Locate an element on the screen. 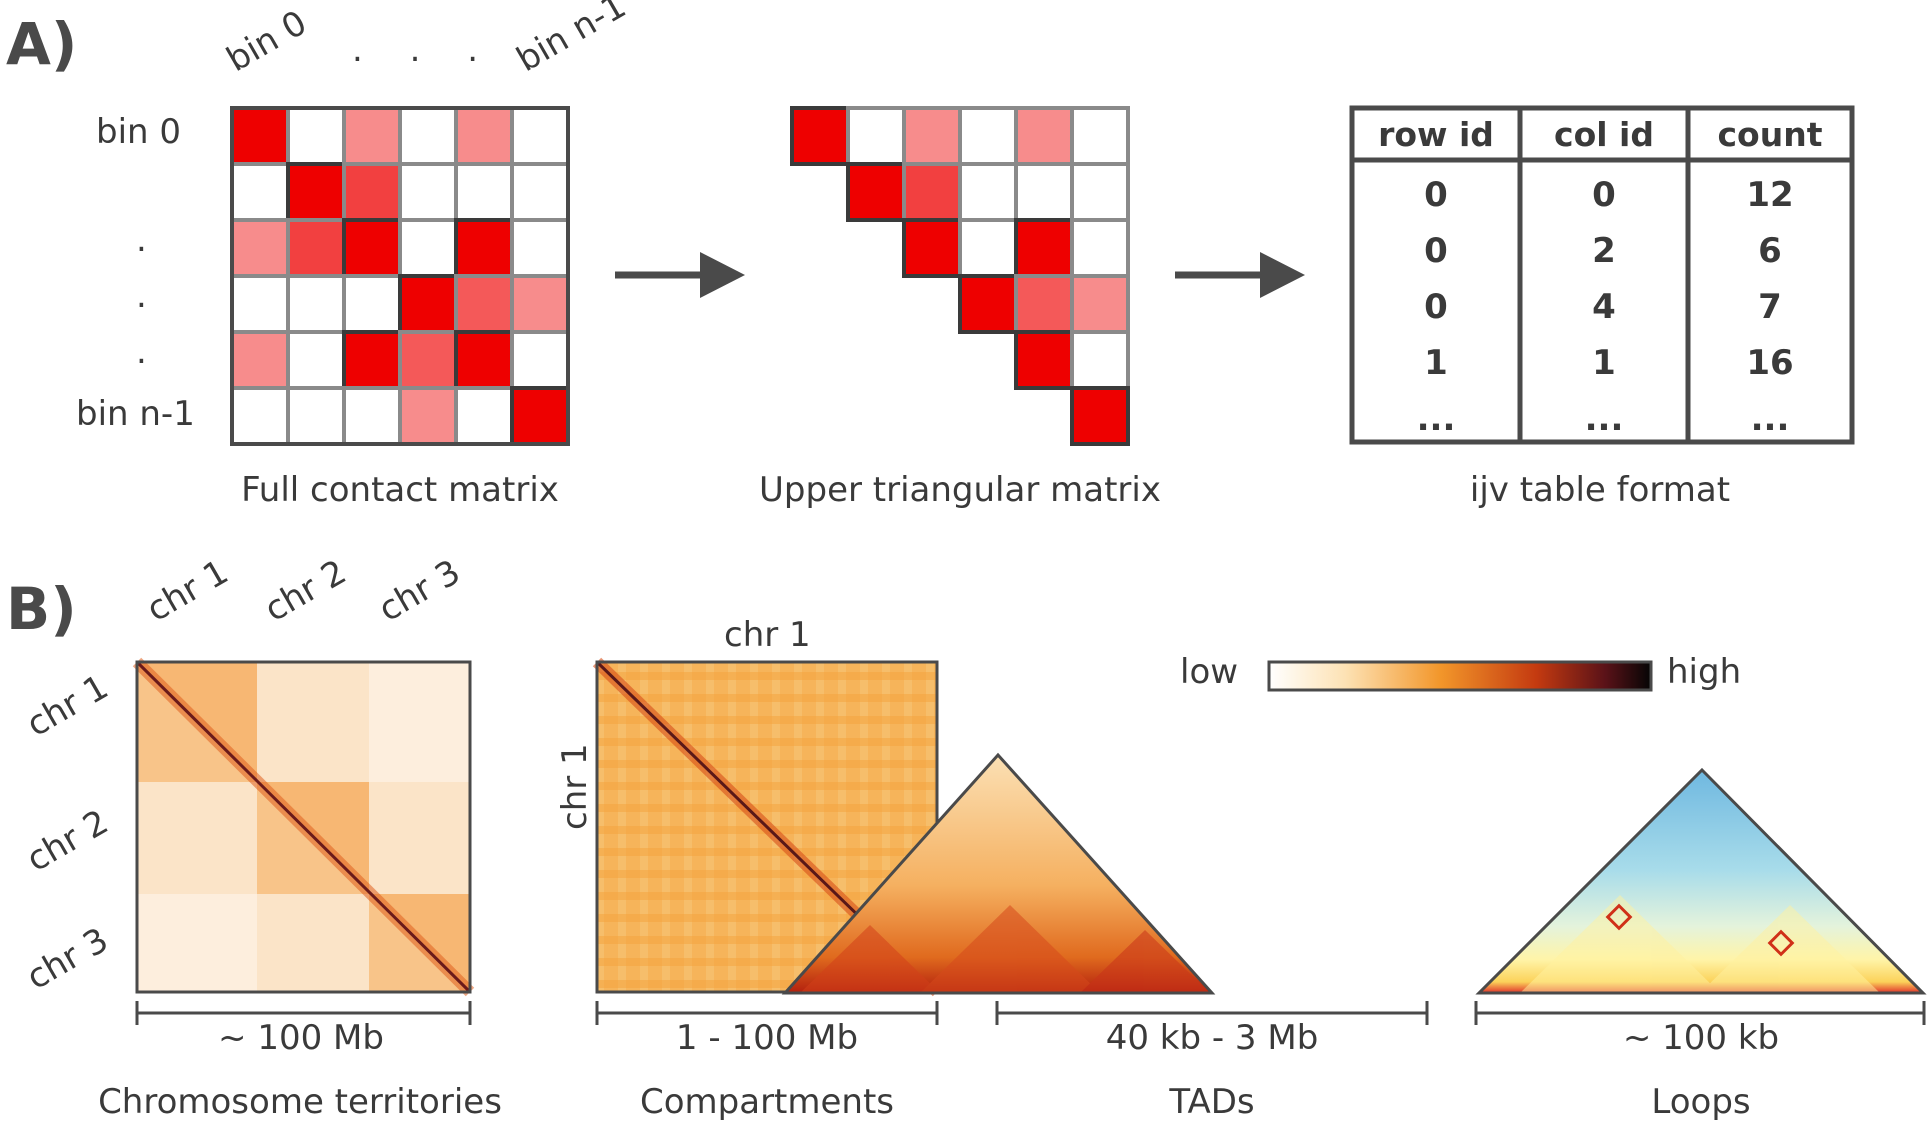 Image resolution: width=1928 pixels, height=1148 pixels. table-cell: 4 is located at coordinates (1604, 307).